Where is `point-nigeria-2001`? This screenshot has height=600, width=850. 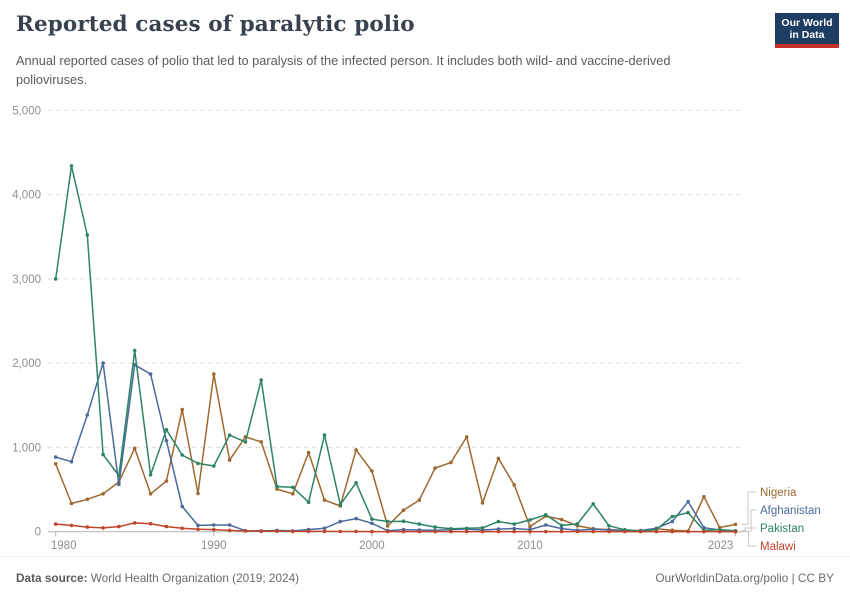
point-nigeria-2001 is located at coordinates (387, 526).